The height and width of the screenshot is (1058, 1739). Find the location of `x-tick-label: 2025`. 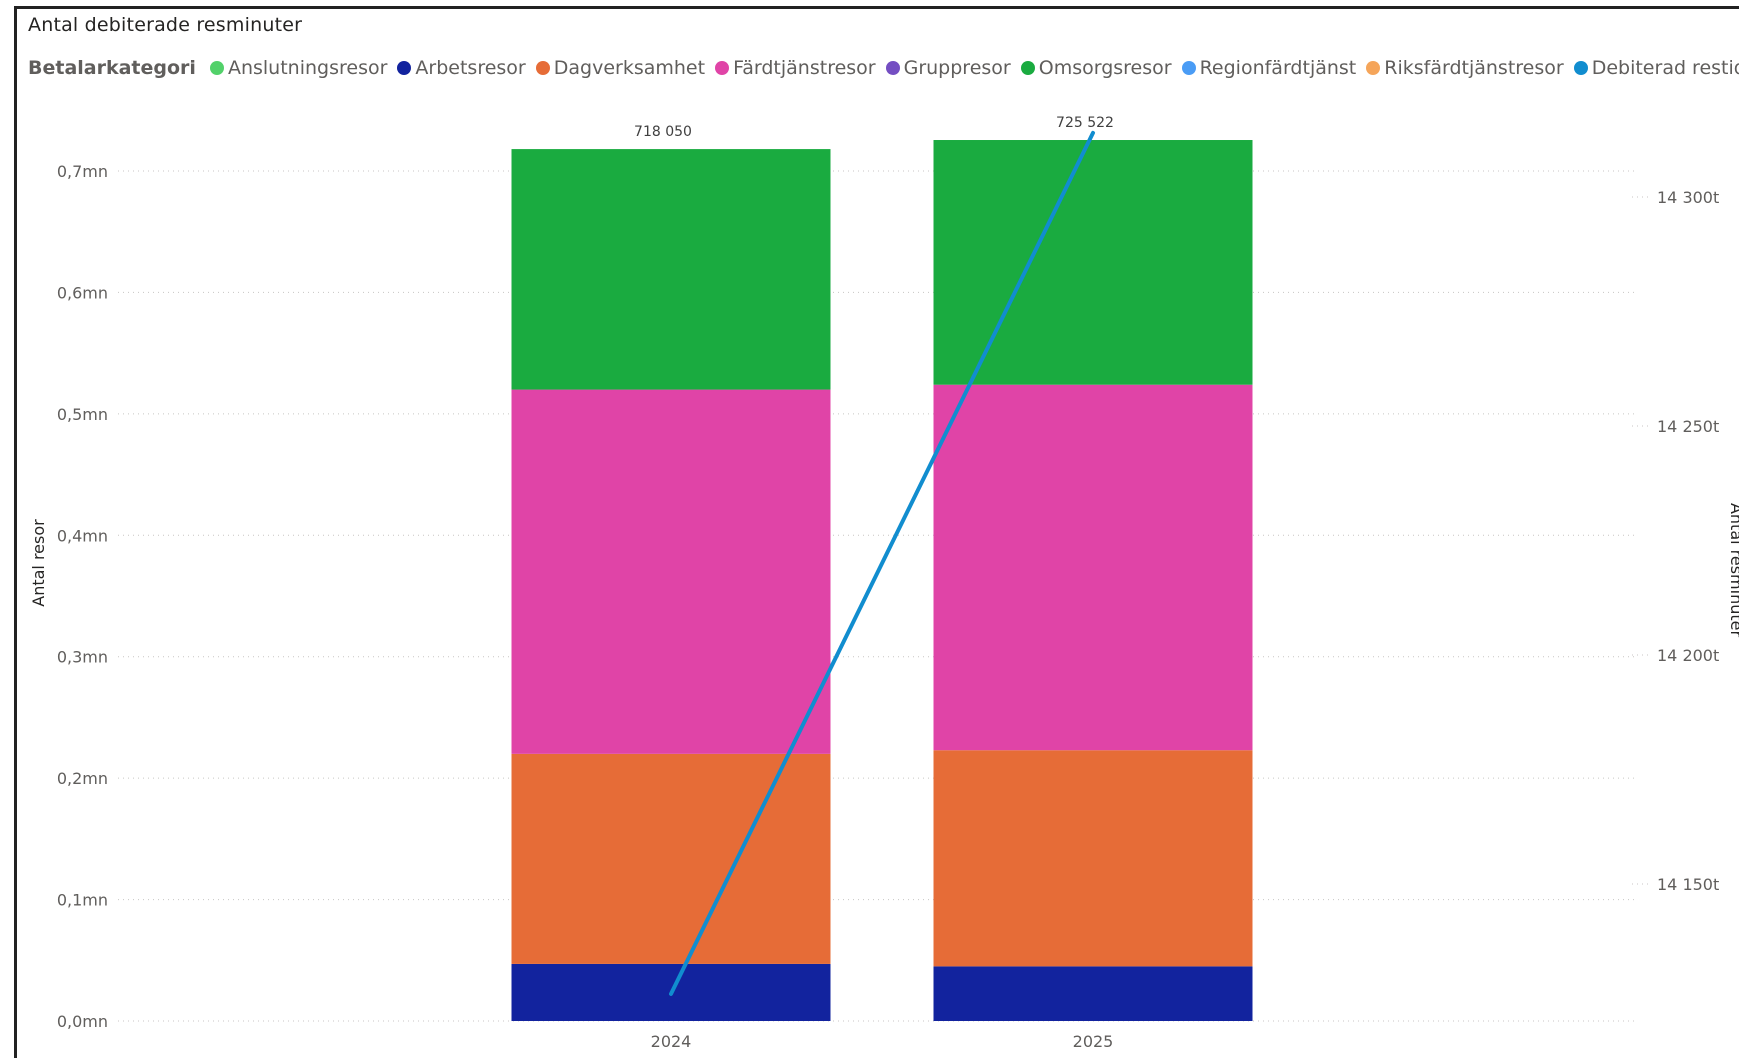

x-tick-label: 2025 is located at coordinates (1093, 1041).